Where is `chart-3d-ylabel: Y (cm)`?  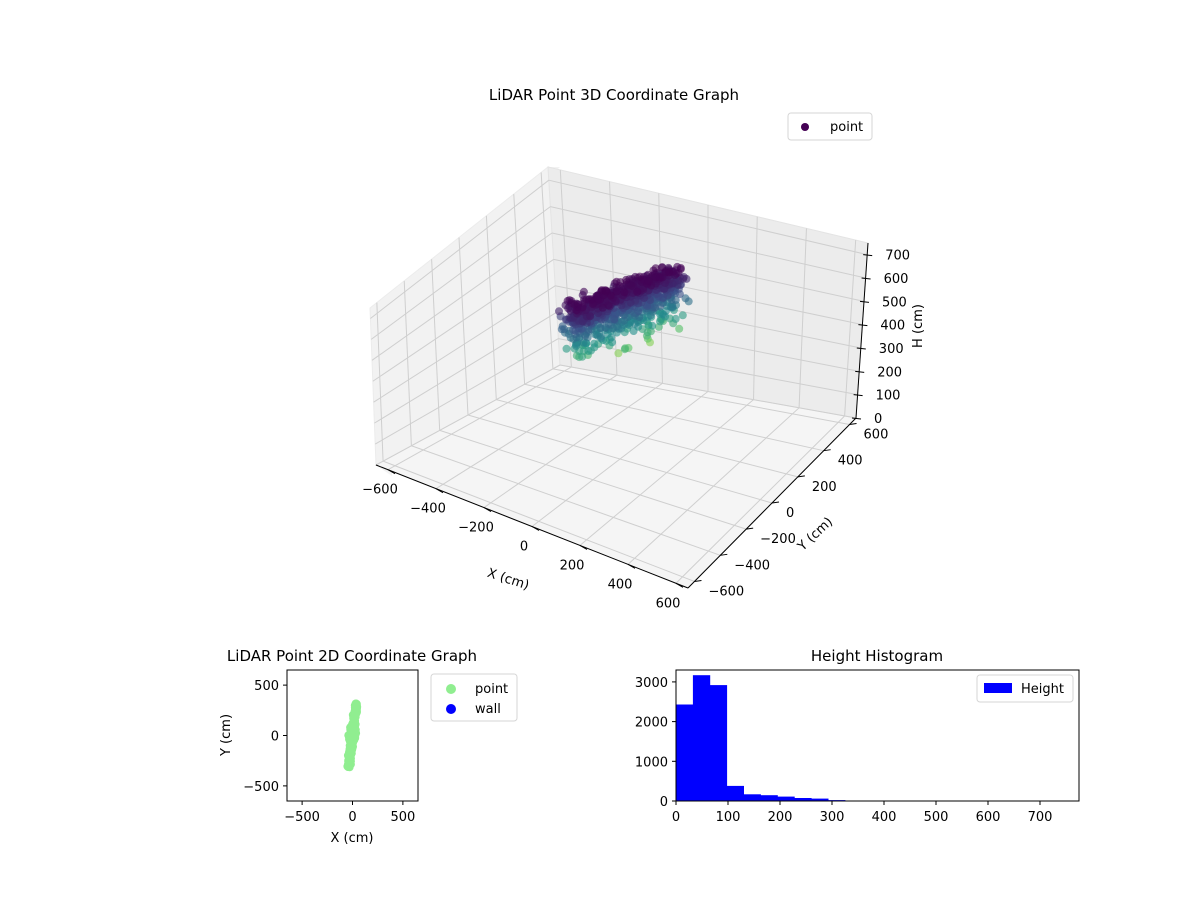
chart-3d-ylabel: Y (cm) is located at coordinates (815, 535).